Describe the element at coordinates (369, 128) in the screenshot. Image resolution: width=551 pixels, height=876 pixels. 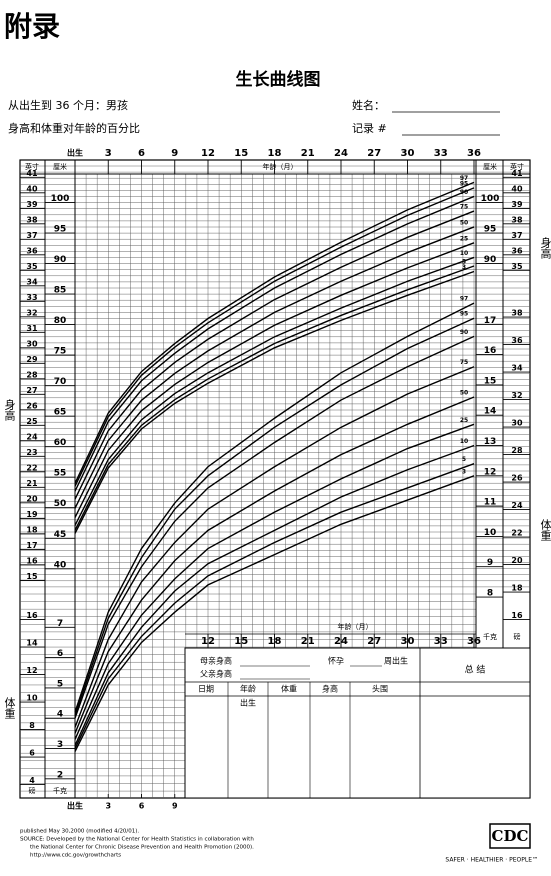
I see `record-label: 记录 #` at that location.